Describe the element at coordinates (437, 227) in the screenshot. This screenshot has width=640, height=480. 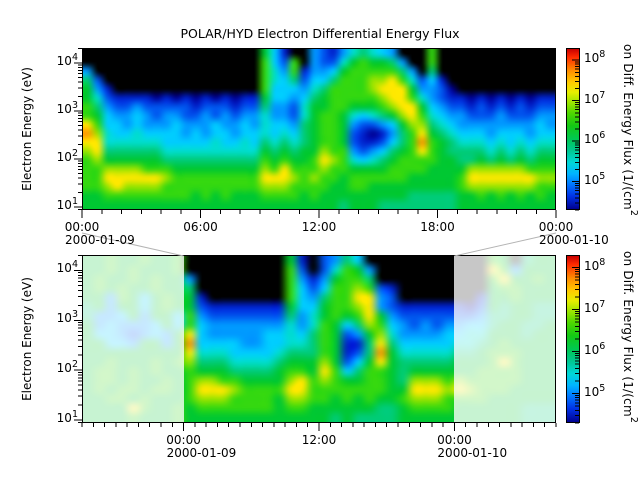
I see `main-x-tick-label-3: 18:00` at that location.